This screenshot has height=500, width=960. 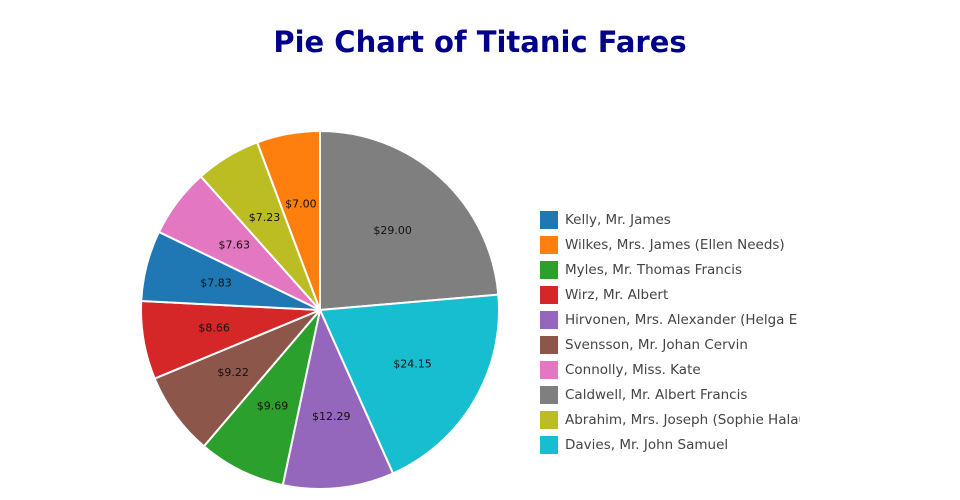 I want to click on slice-label: $7.63, so click(x=235, y=244).